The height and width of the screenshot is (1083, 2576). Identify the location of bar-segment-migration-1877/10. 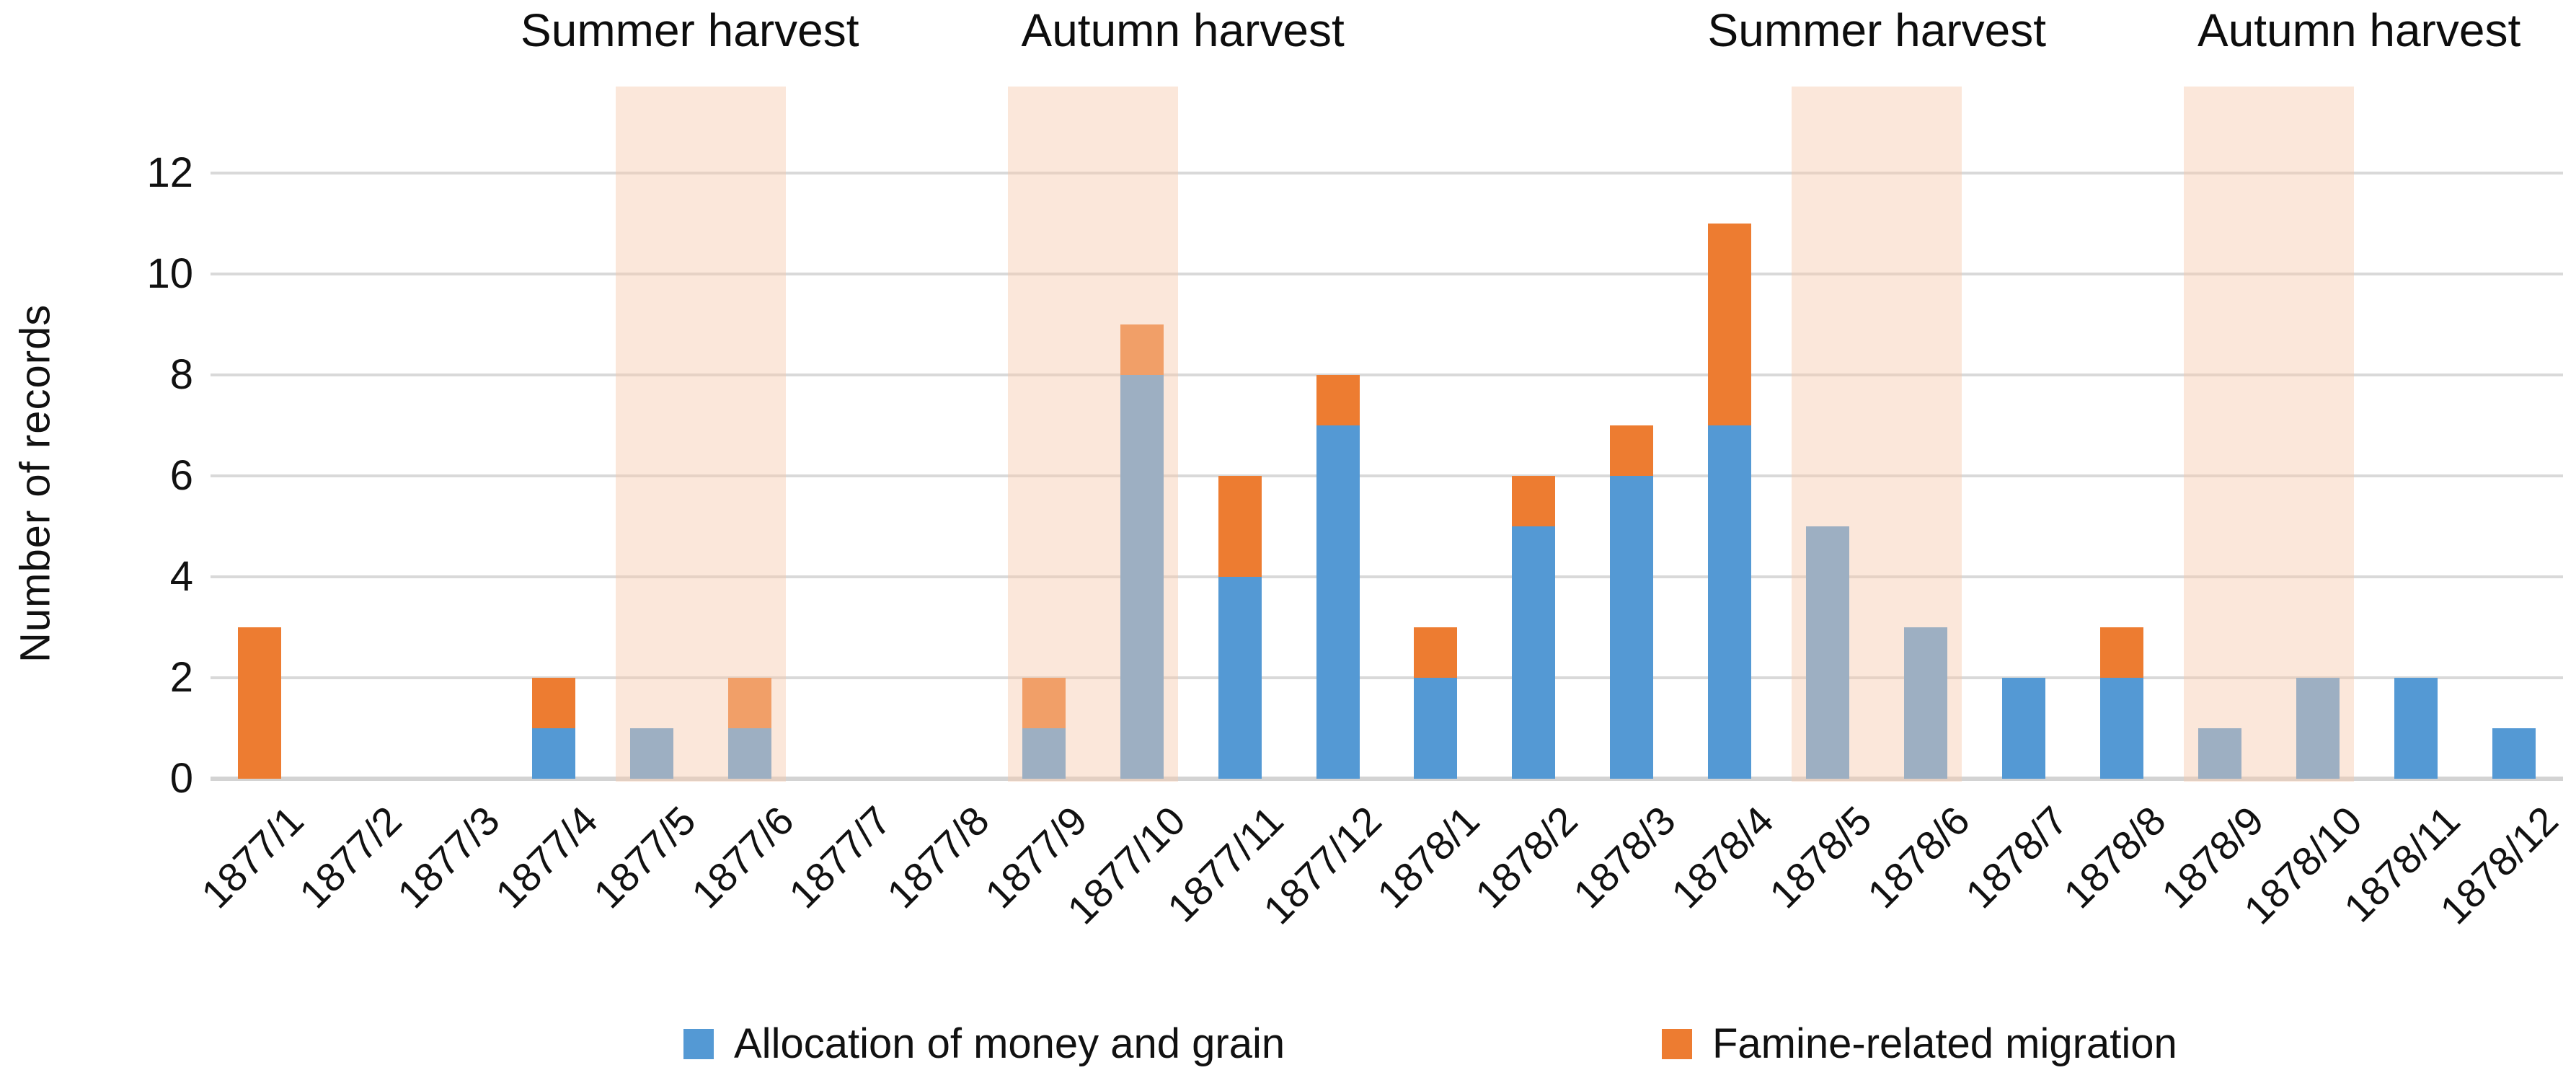
(1142, 349).